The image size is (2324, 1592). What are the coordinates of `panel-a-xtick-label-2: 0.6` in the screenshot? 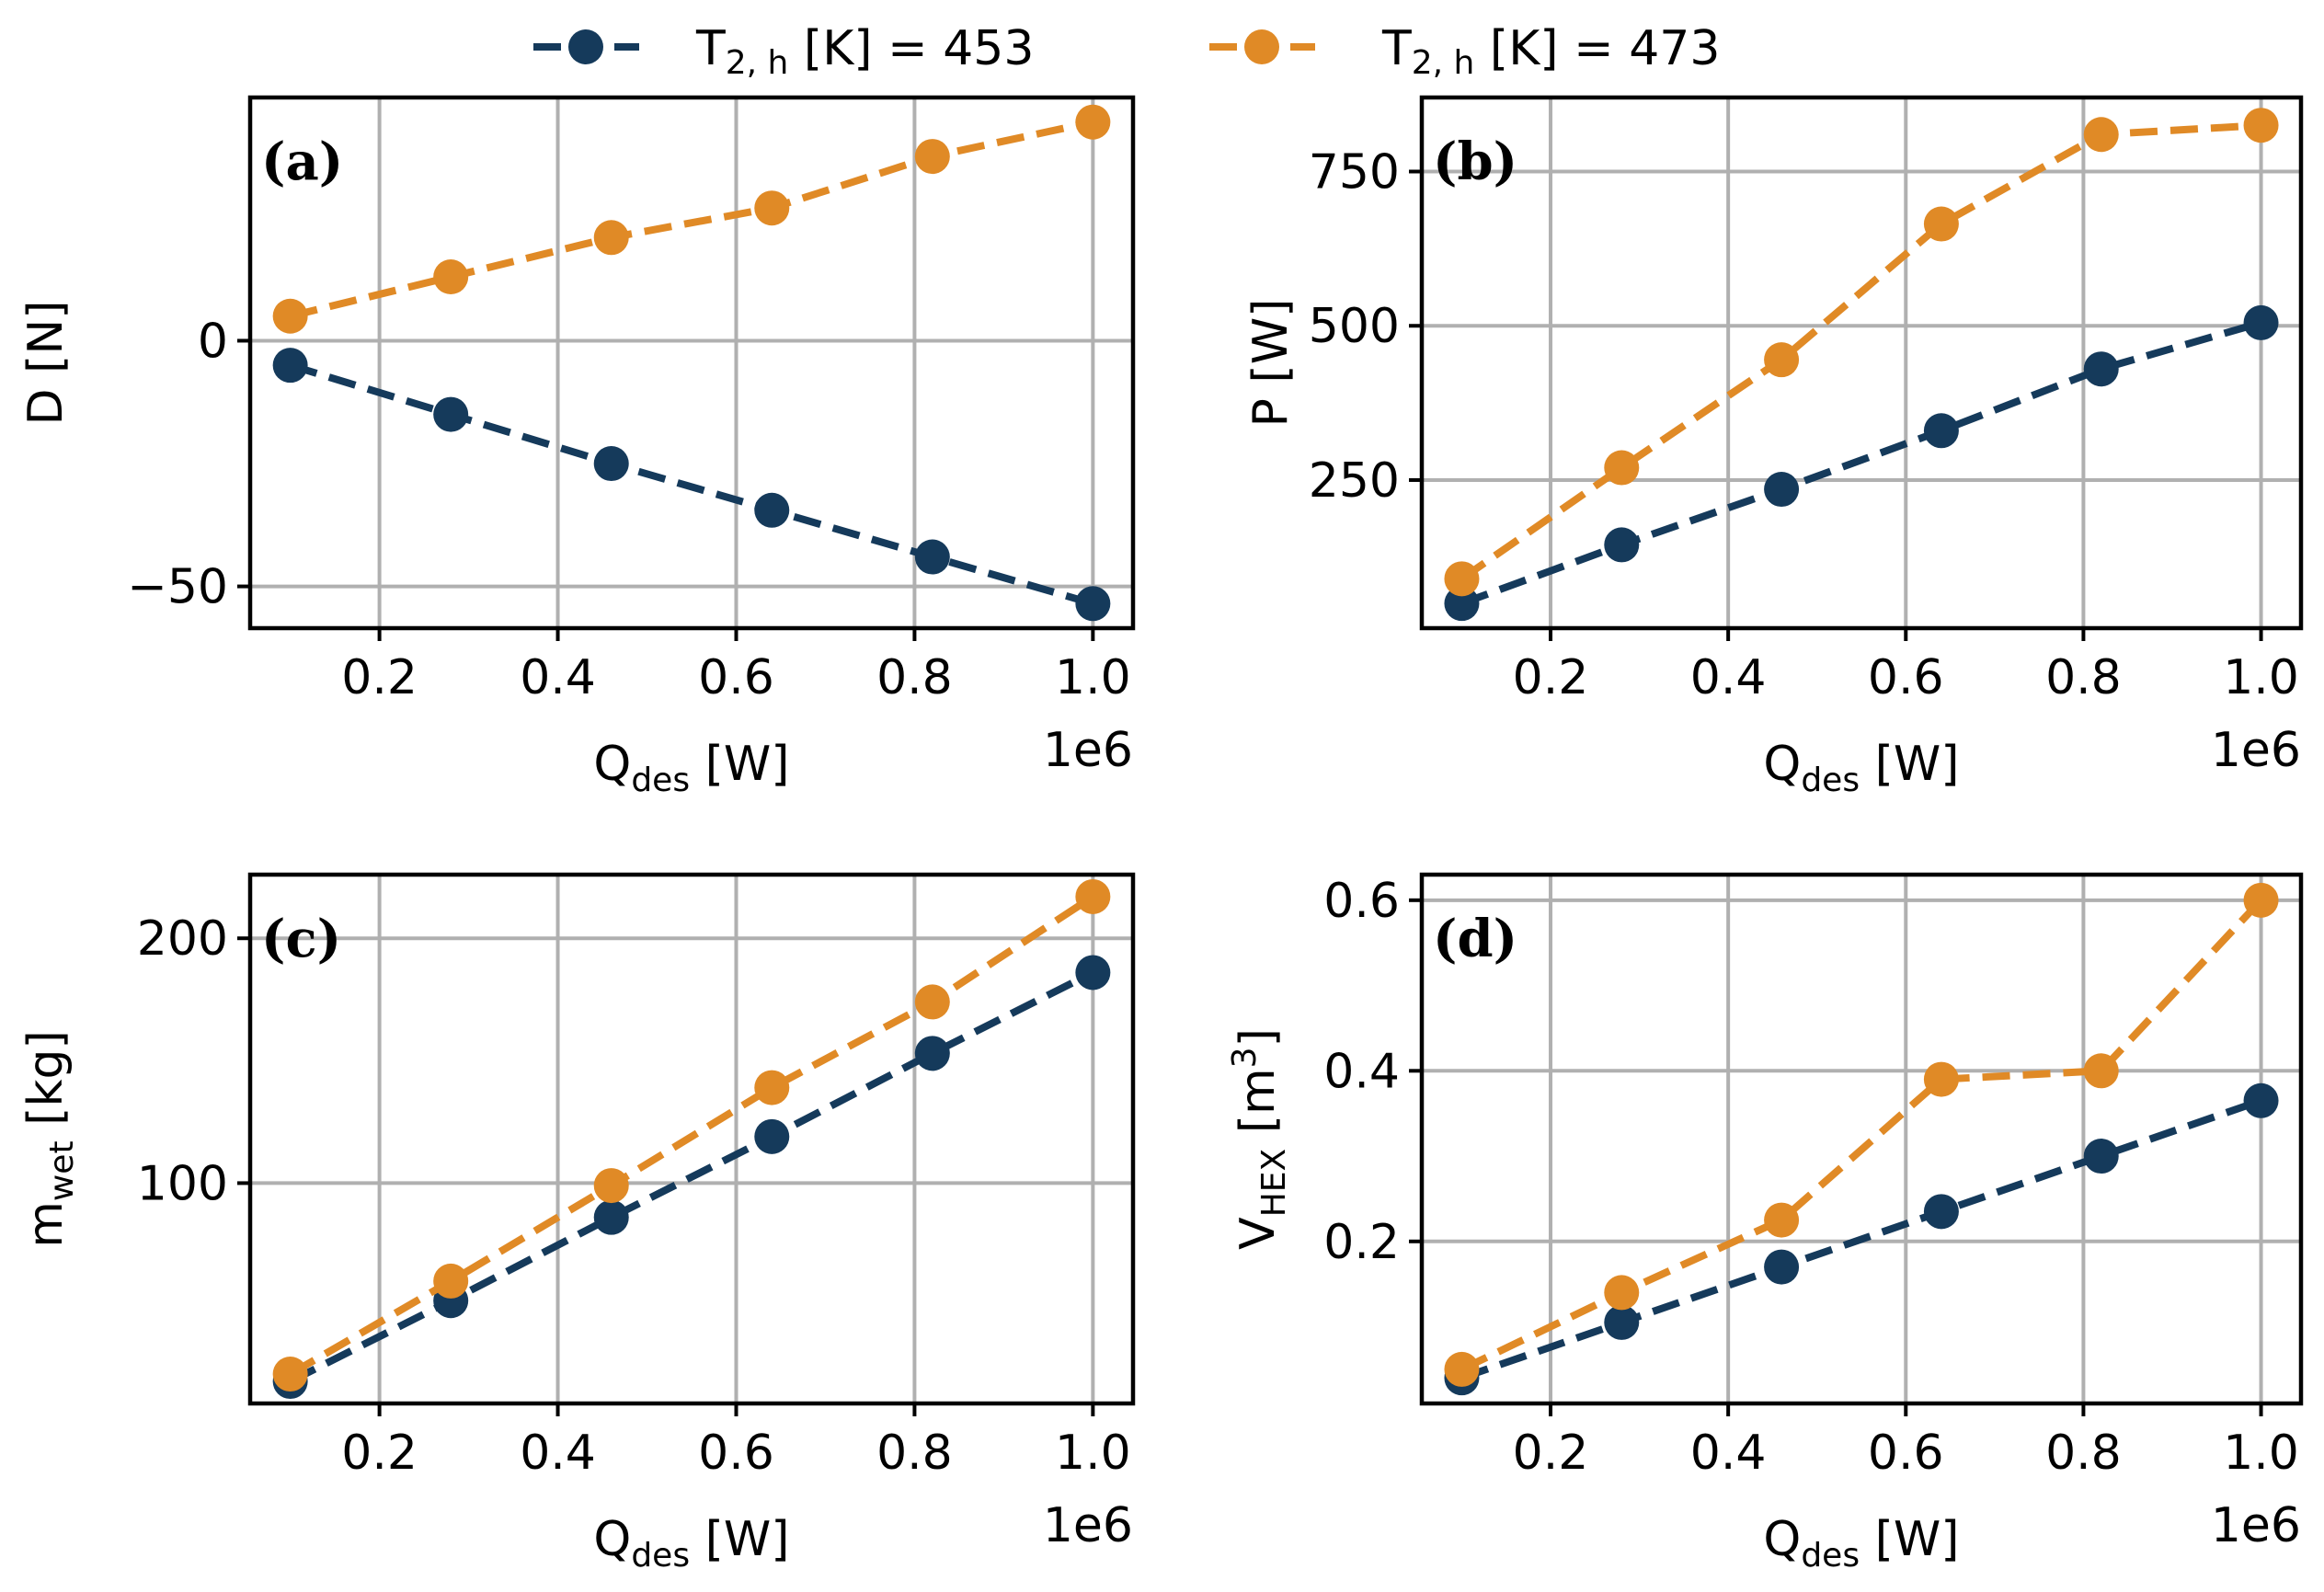 It's located at (736, 678).